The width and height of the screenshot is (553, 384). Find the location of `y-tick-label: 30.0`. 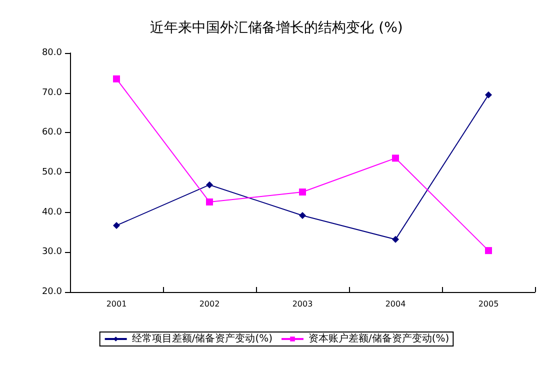

y-tick-label: 30.0 is located at coordinates (52, 252).